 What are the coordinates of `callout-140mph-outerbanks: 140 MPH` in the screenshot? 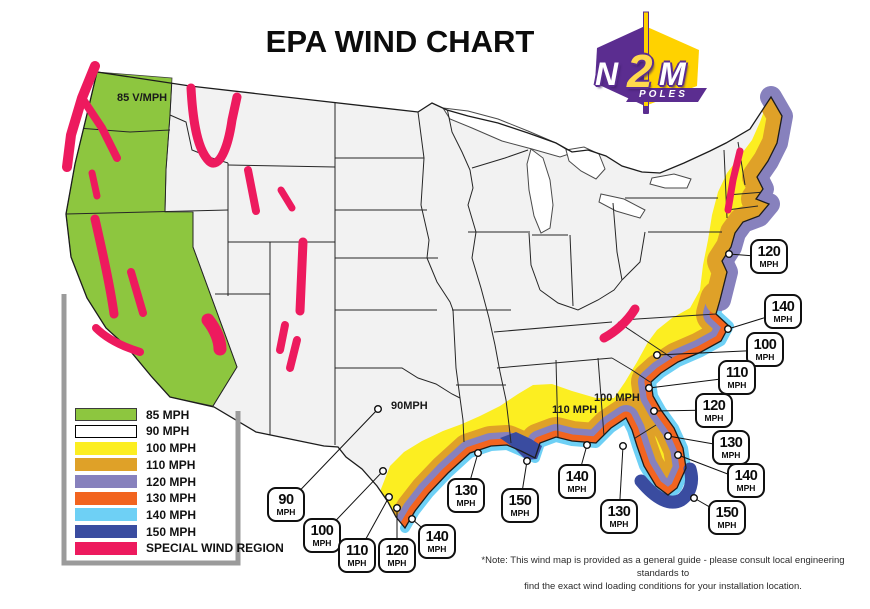 It's located at (783, 311).